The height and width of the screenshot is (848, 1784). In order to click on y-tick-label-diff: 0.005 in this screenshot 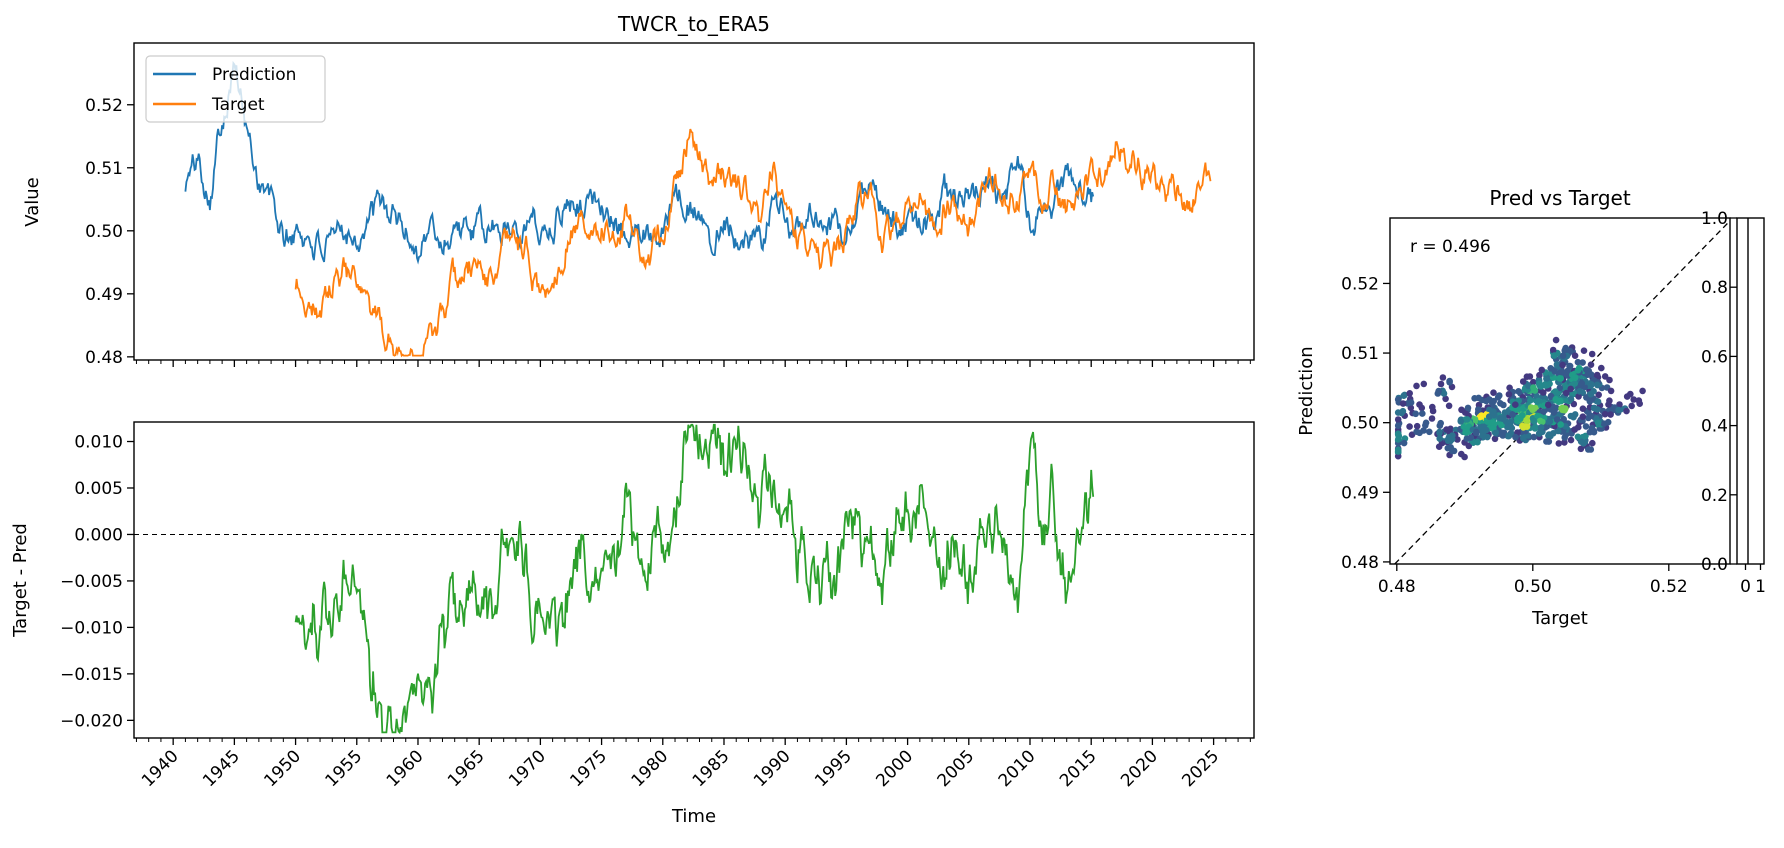, I will do `click(98, 489)`.